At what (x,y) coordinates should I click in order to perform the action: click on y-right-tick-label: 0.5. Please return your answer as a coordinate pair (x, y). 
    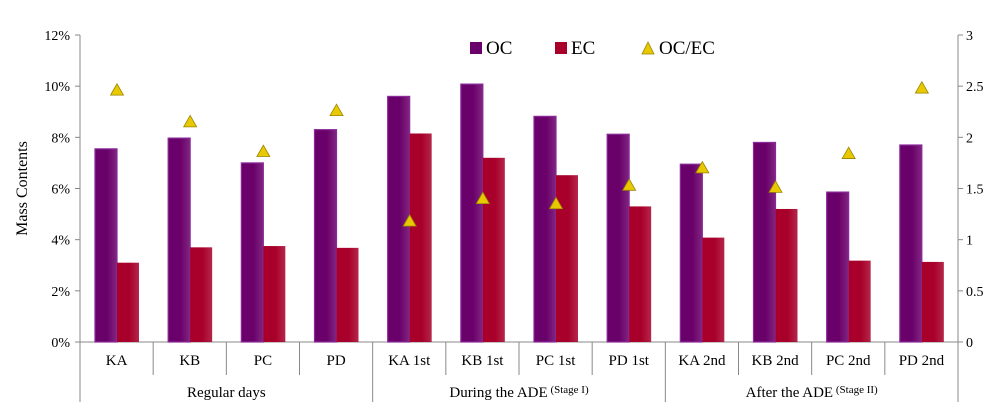
    Looking at the image, I should click on (975, 292).